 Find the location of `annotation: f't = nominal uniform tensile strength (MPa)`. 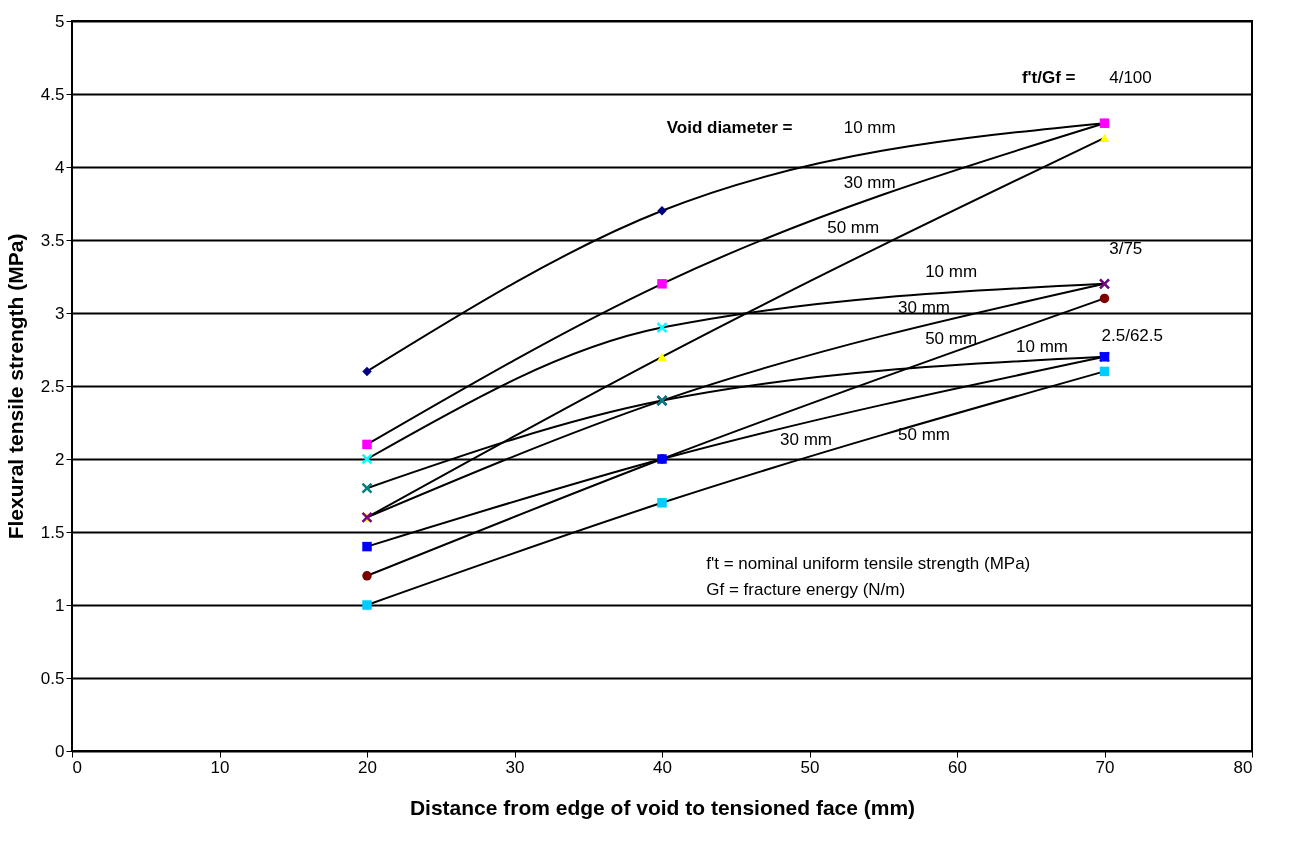

annotation: f't = nominal uniform tensile strength (MPa) is located at coordinates (868, 564).